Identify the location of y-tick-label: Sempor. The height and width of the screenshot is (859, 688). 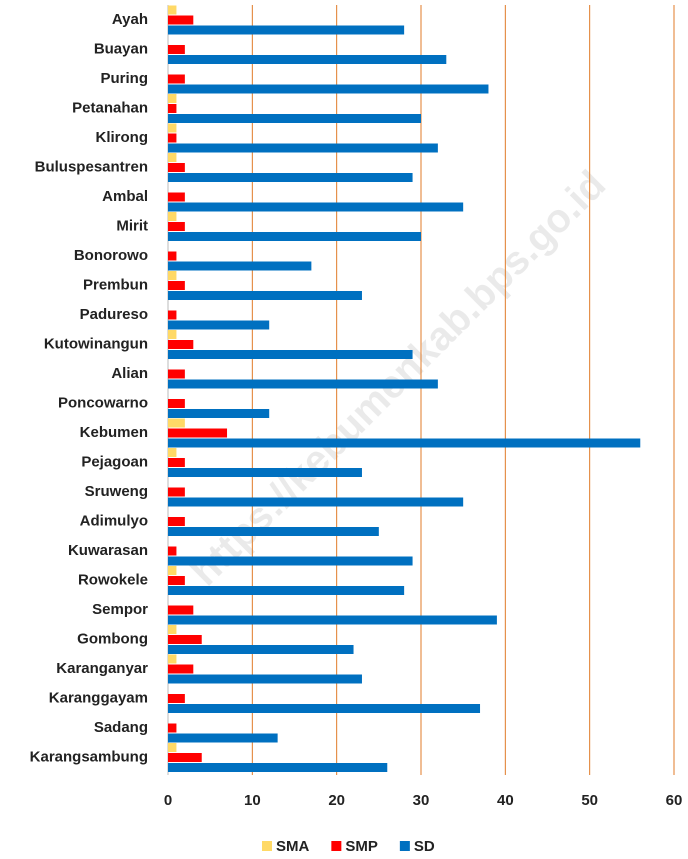
(120, 609).